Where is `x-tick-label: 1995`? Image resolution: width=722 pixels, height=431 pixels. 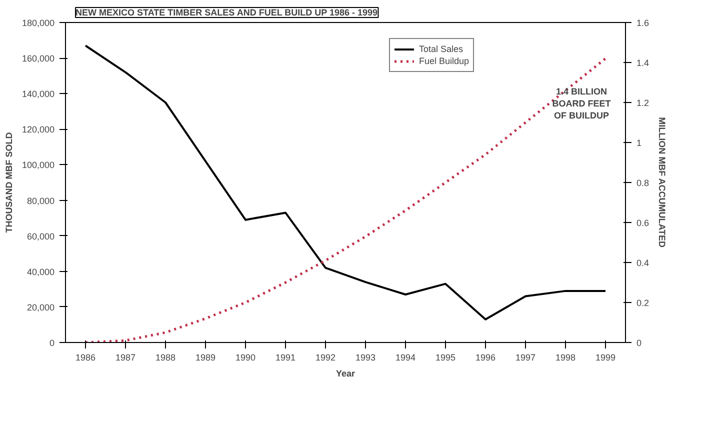
x-tick-label: 1995 is located at coordinates (445, 357).